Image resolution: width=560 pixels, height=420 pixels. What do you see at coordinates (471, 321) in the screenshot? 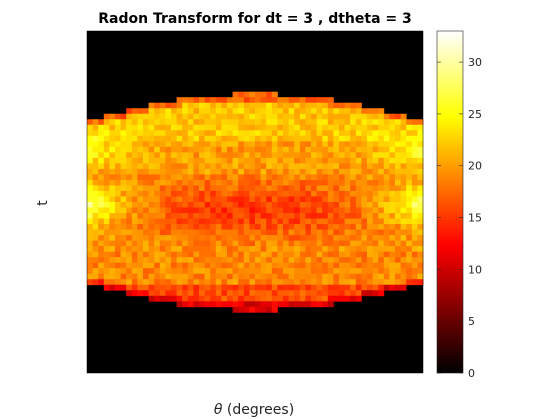
I see `colorbar-tick-label: 5` at bounding box center [471, 321].